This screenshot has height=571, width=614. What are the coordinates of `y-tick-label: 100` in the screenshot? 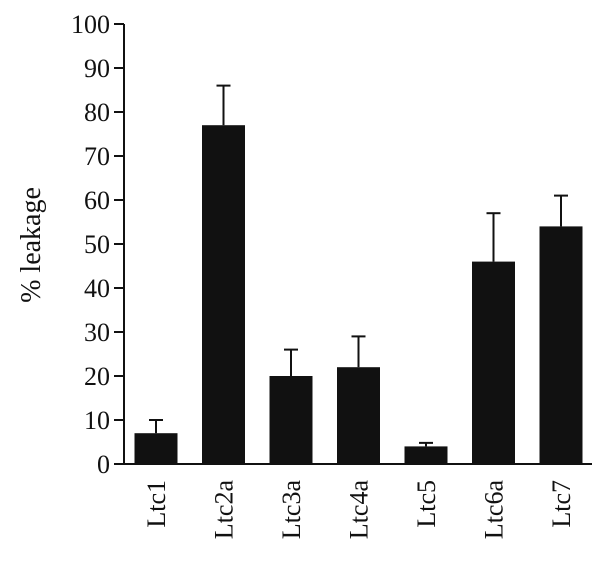 It's located at (90, 24).